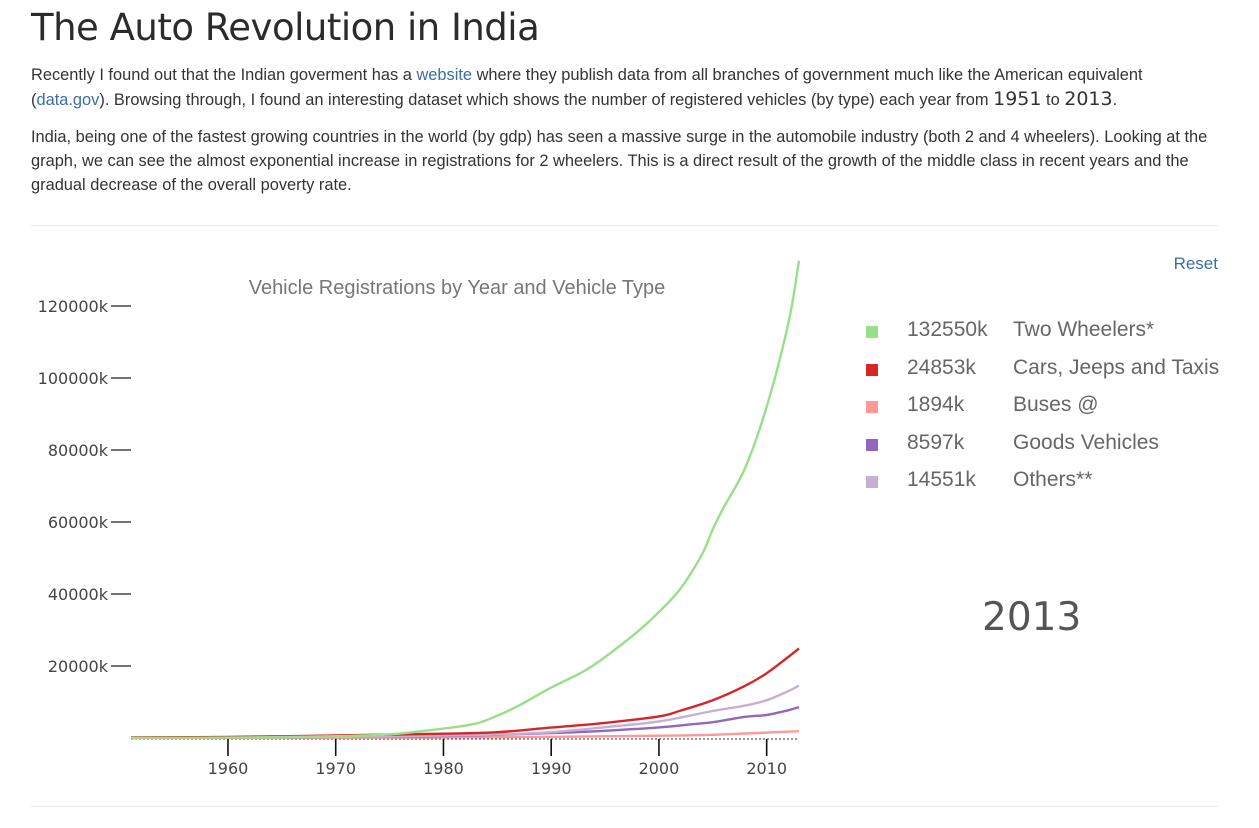 Image resolution: width=1259 pixels, height=828 pixels. What do you see at coordinates (941, 479) in the screenshot?
I see `legend-value: 14551k` at bounding box center [941, 479].